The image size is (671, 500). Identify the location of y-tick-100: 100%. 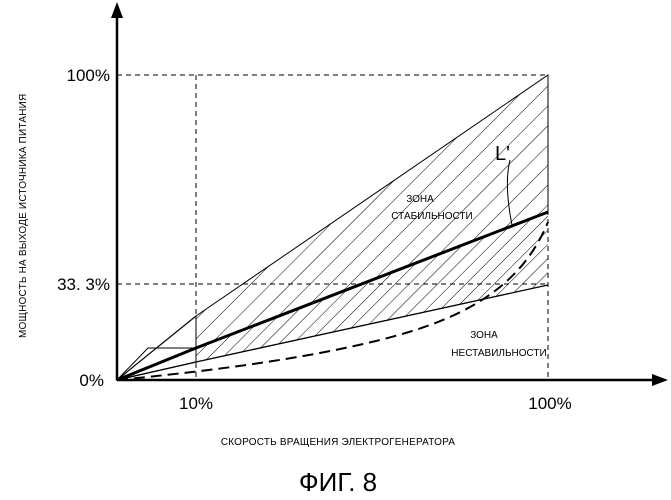
(88, 75).